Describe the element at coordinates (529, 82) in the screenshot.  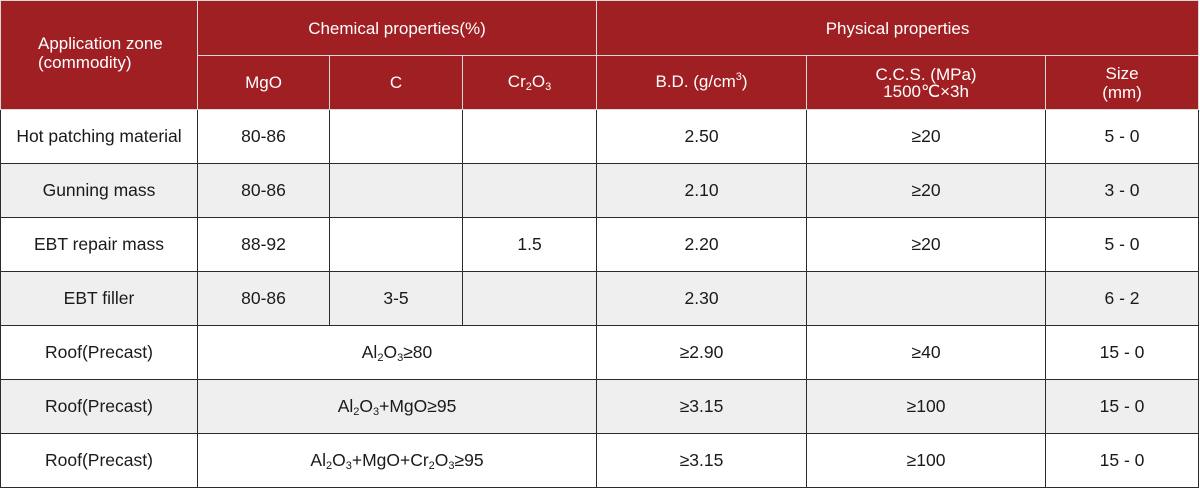
I see `header-cr2o3: Cr2O3` at that location.